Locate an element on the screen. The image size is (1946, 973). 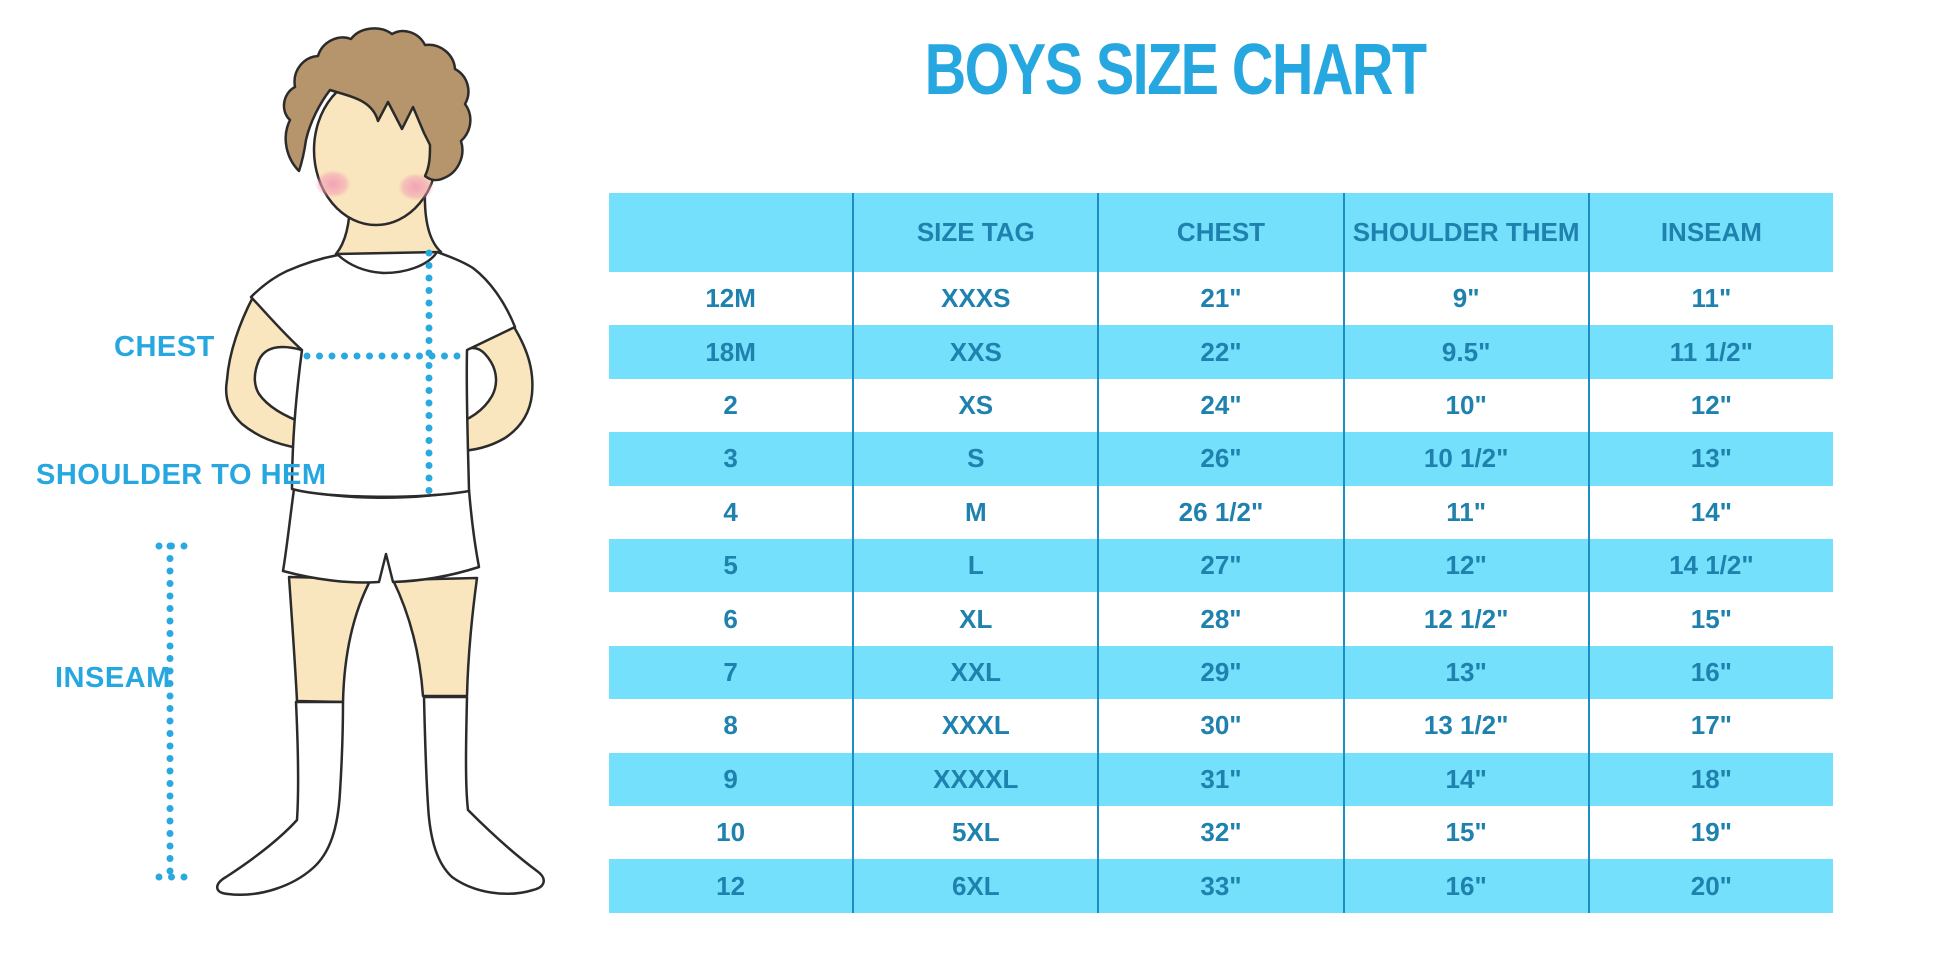
table-row: 12 6XL 33" 16" 20" is located at coordinates (1221, 886).